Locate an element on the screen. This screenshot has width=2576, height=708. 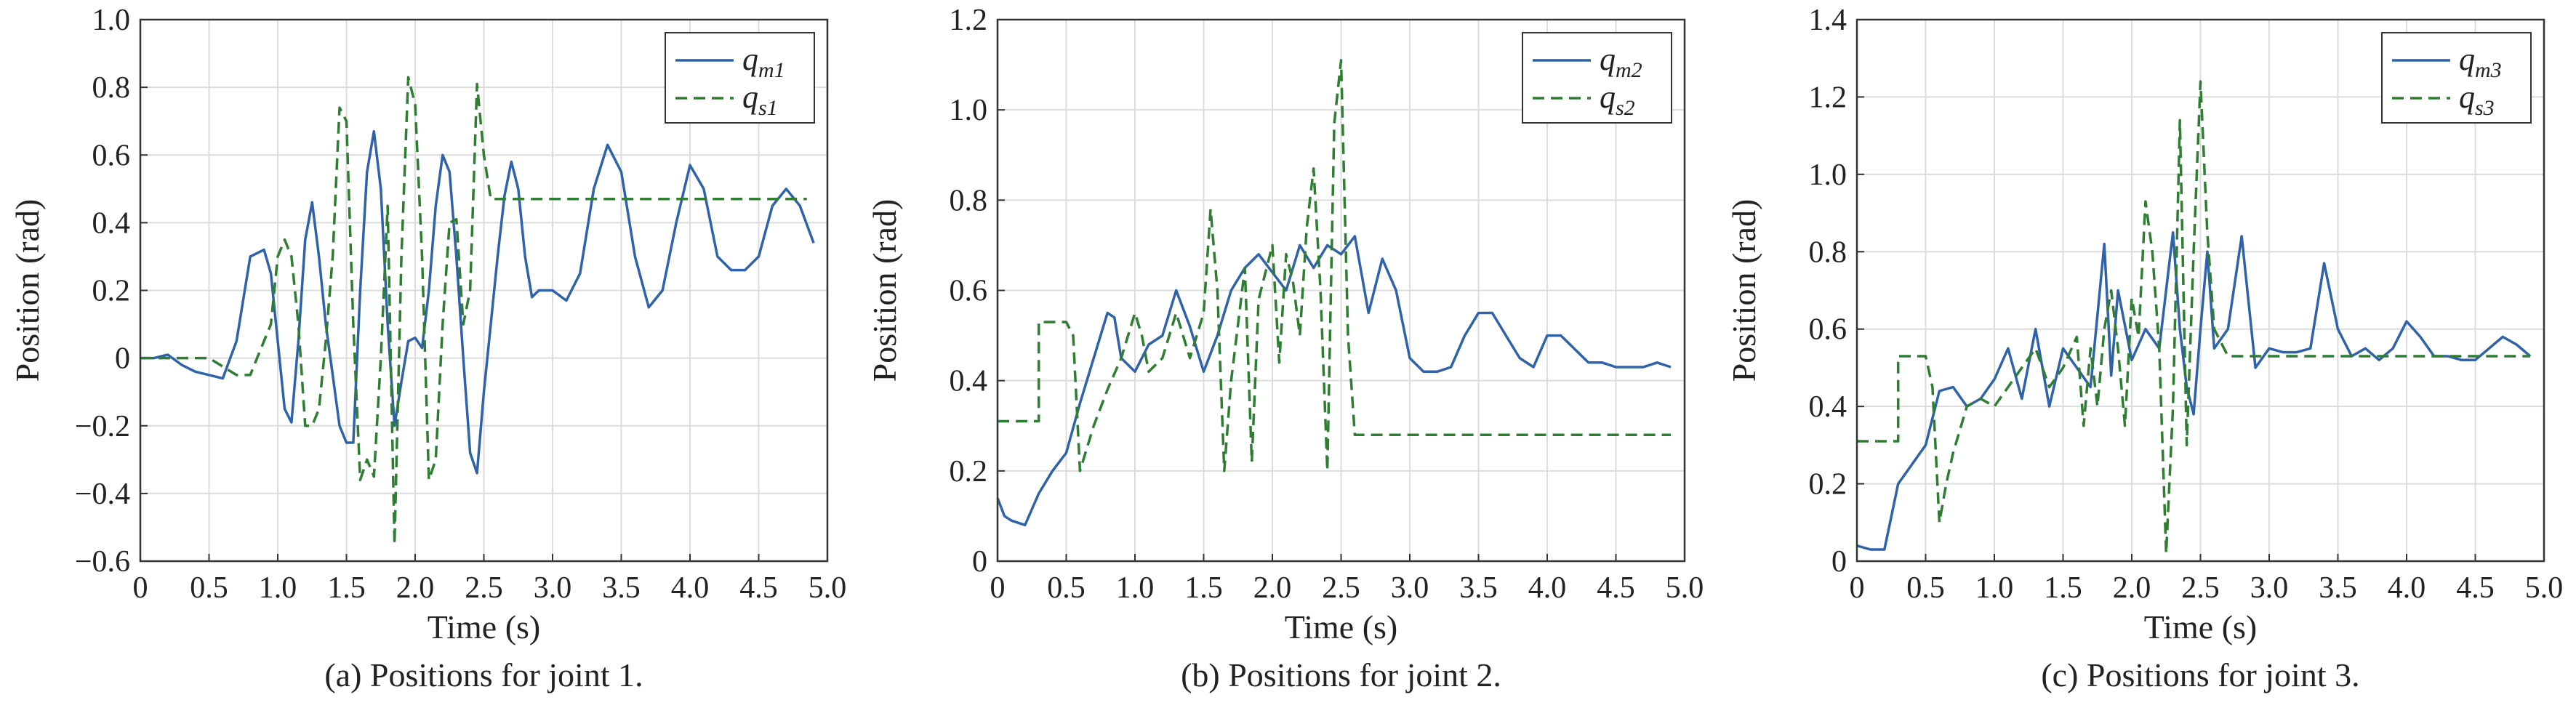
legend-subscript: s3 is located at coordinates (2485, 108).